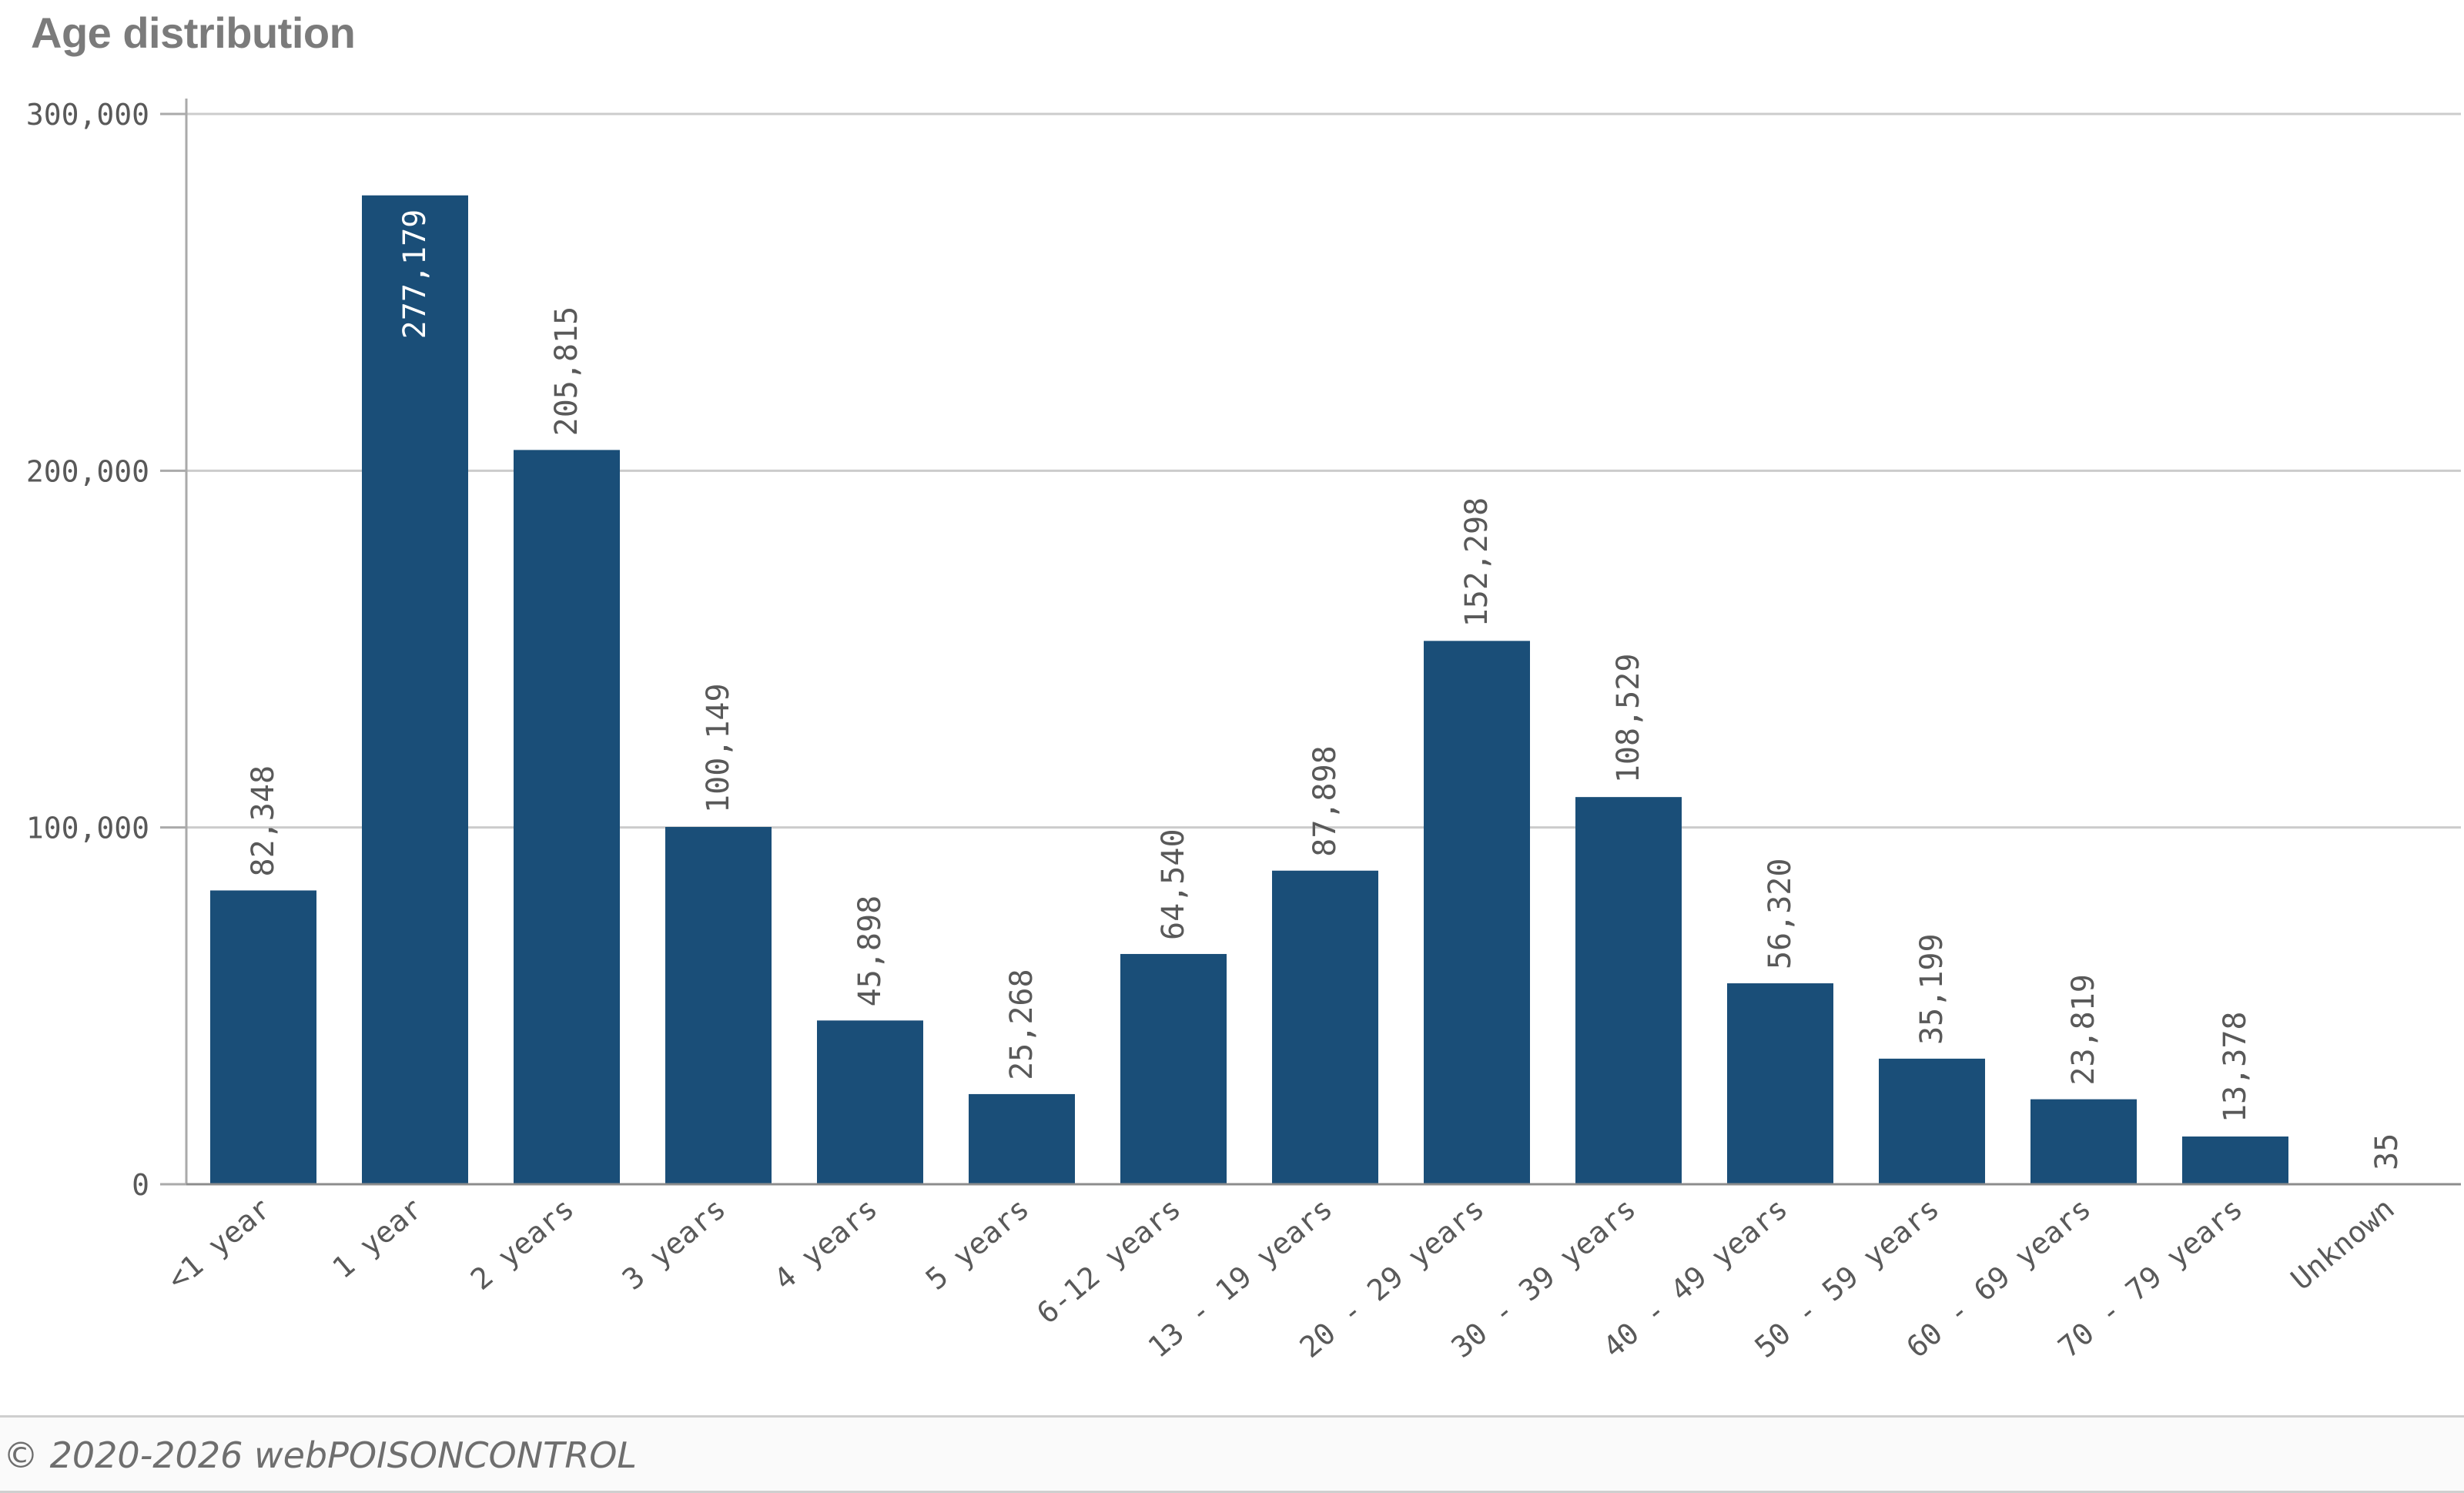 This screenshot has width=2464, height=1493. What do you see at coordinates (1108, 1261) in the screenshot?
I see `x-tick-label: 6-12 years` at bounding box center [1108, 1261].